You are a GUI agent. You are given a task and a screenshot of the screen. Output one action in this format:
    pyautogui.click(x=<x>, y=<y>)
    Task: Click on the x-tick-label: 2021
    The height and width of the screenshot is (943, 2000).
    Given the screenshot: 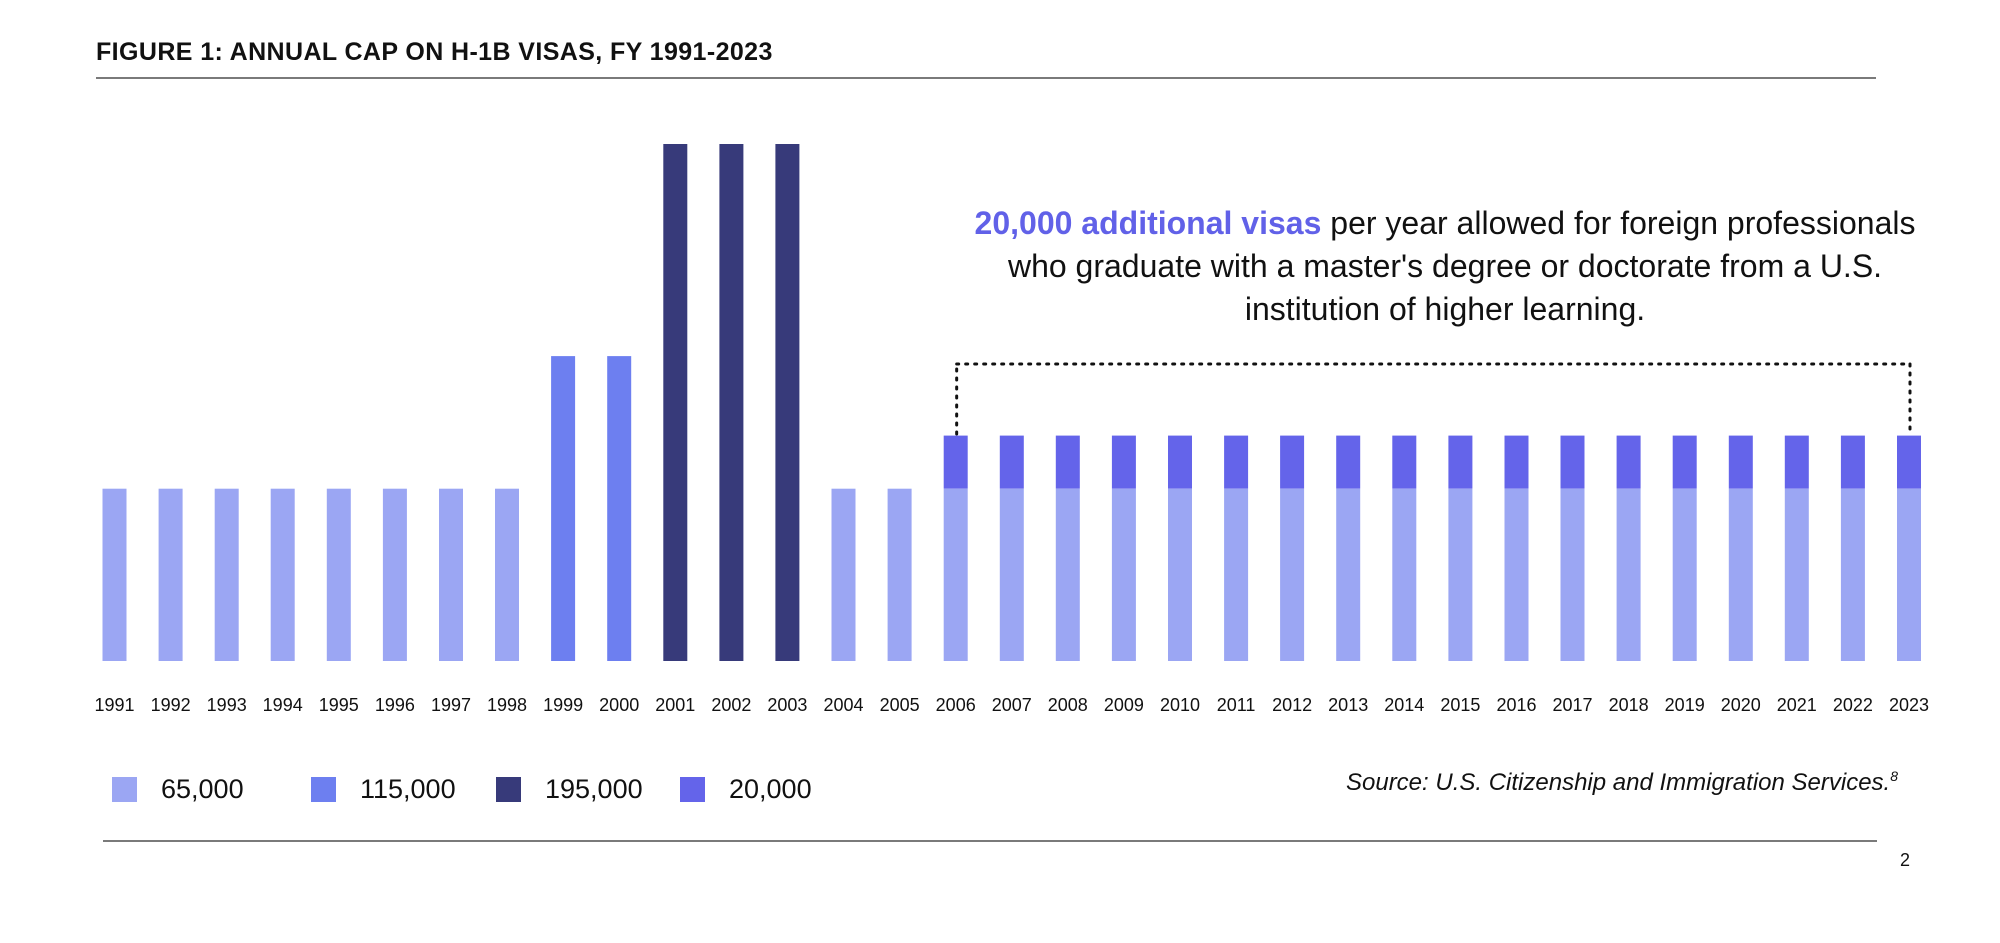 What is the action you would take?
    pyautogui.click(x=1797, y=705)
    